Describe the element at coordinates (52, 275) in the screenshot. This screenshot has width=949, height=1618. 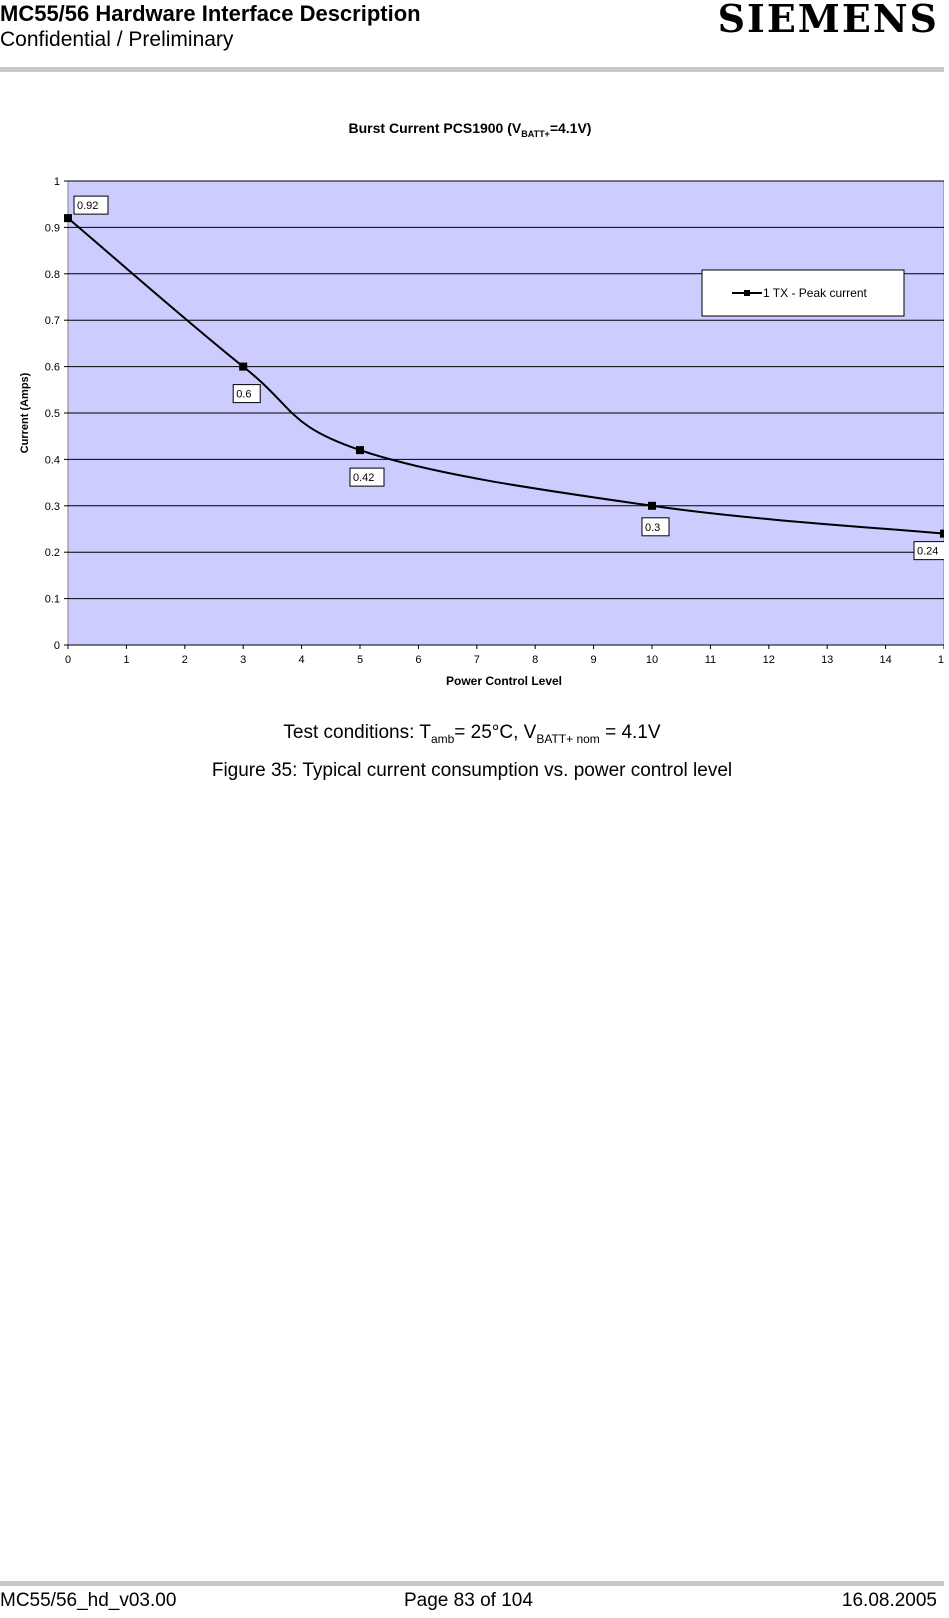
I see `y-tick-label: 0.8` at that location.